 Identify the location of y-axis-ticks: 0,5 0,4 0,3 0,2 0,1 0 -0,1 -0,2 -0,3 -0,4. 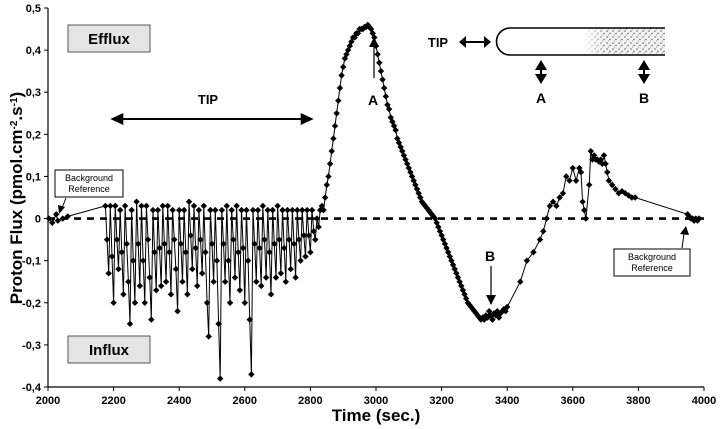
(35, 198).